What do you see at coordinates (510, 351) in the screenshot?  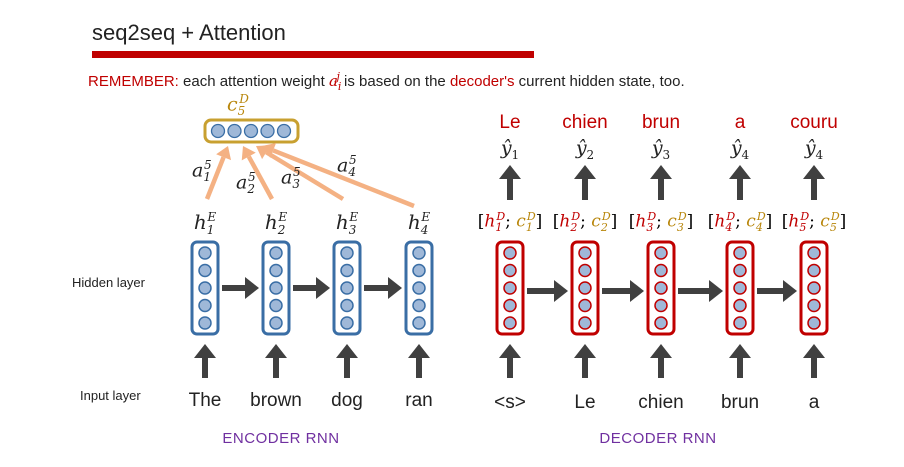 I see `decoder-input-arrow-1-head` at bounding box center [510, 351].